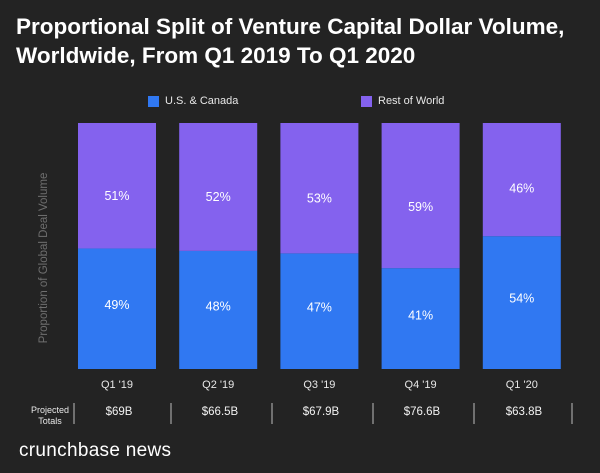 The height and width of the screenshot is (473, 600). Describe the element at coordinates (50, 415) in the screenshot. I see `projected-totals-label: Projected Totals` at that location.